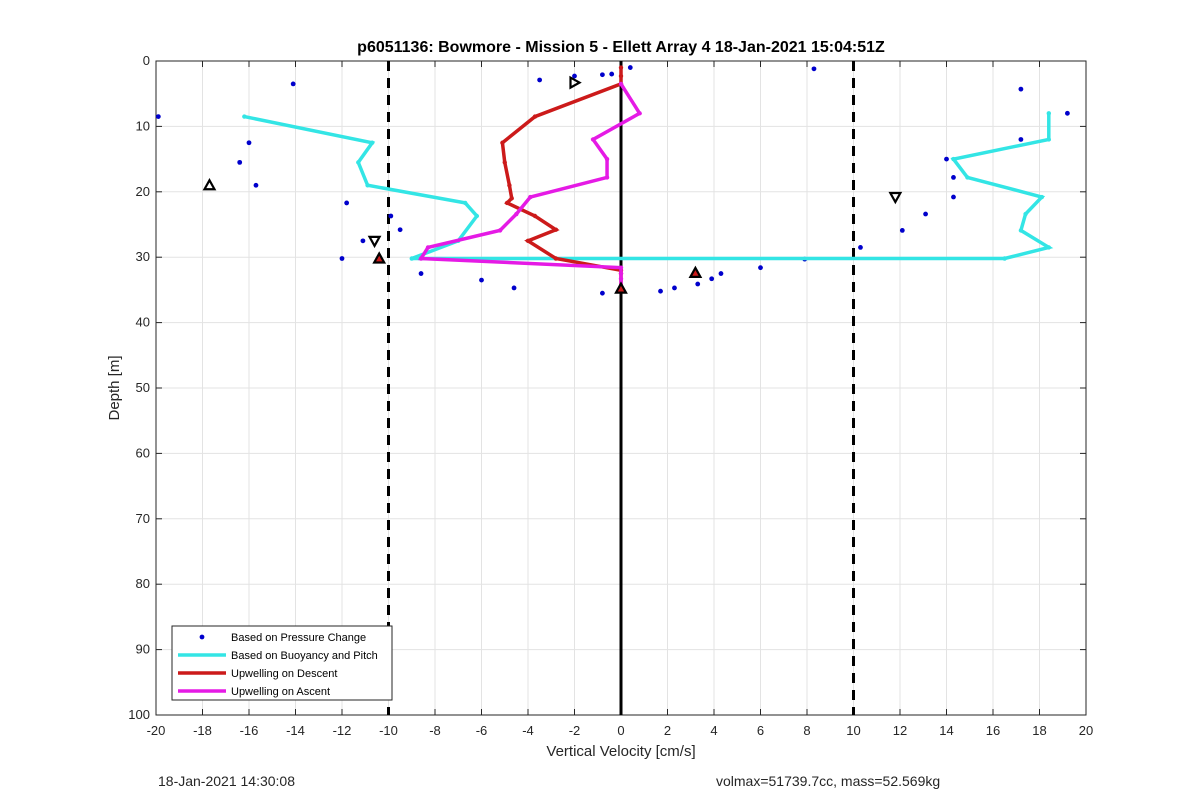 The height and width of the screenshot is (804, 1200). Describe the element at coordinates (620, 751) in the screenshot. I see `x-axis-label: Vertical Velocity [cm/s]` at that location.